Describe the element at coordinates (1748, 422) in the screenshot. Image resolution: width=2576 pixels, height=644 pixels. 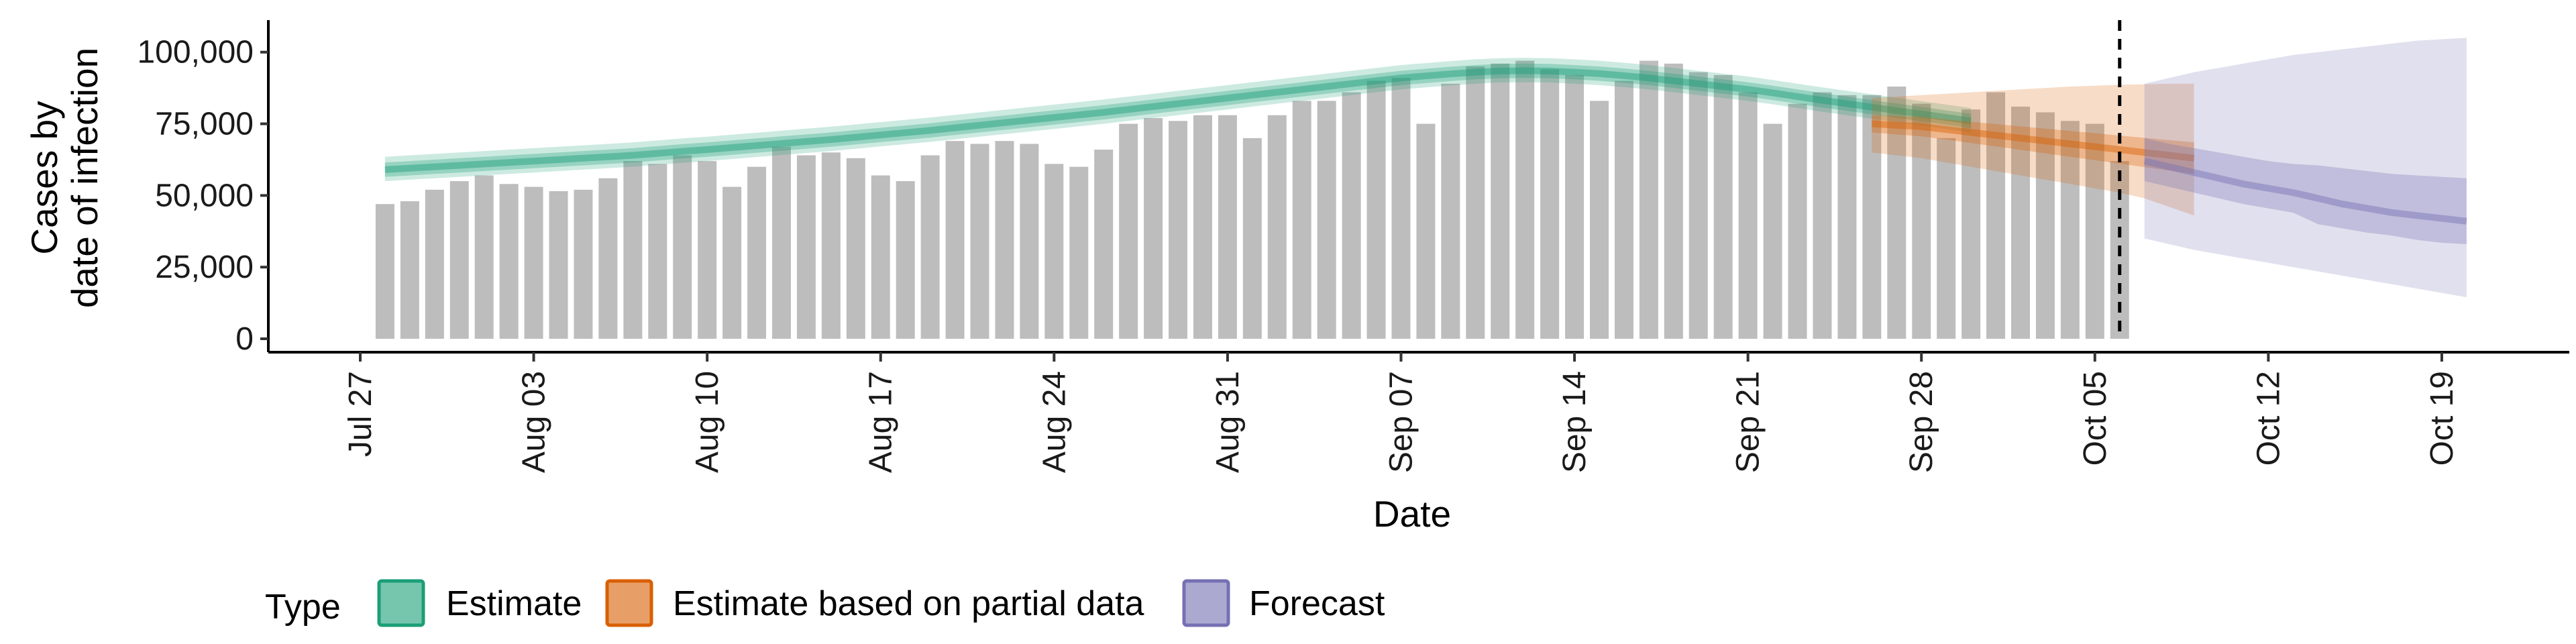
I see `x-tick-label: Sep 21` at that location.